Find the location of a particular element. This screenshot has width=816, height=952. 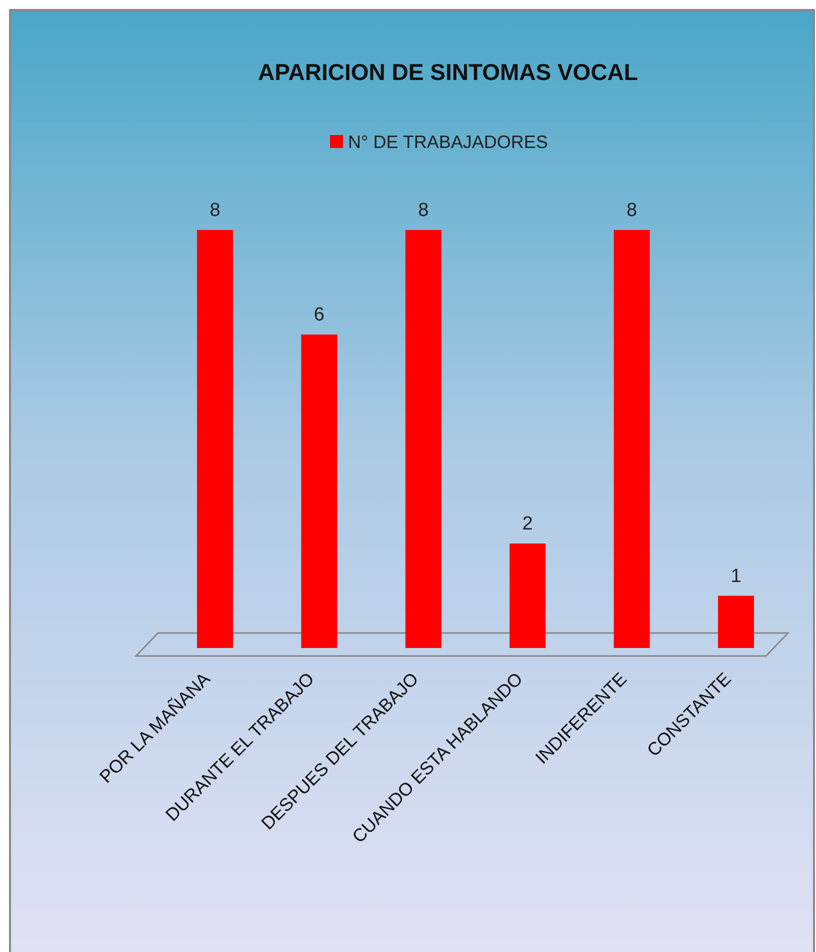

legend-label: N° DE TRABAJADORES is located at coordinates (448, 142).